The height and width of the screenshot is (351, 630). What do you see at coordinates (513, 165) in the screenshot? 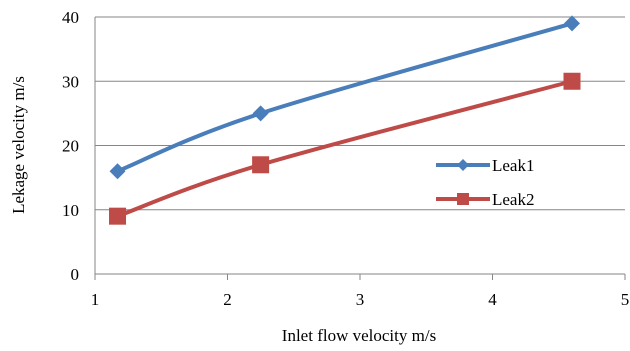
I see `legend-label-leak1: Leak1` at bounding box center [513, 165].